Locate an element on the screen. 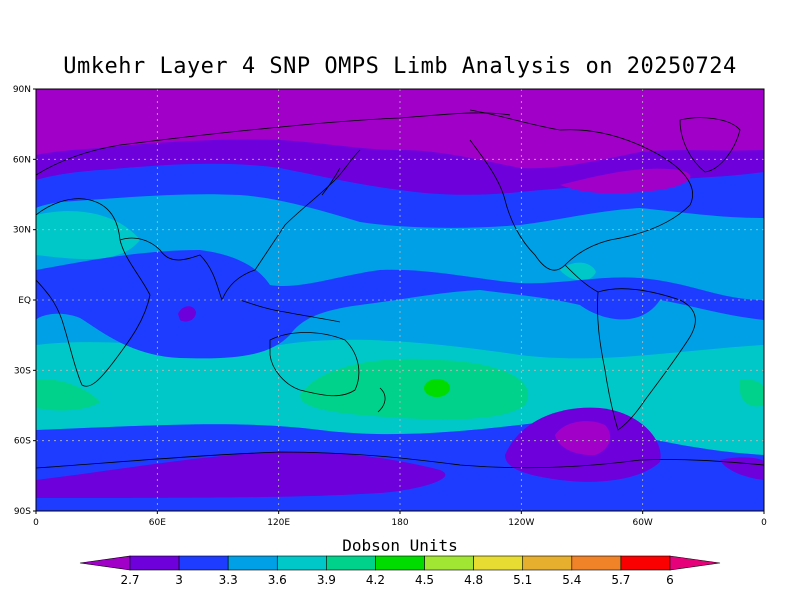 The image size is (800, 600). lon-tick-label: 60W is located at coordinates (642, 523).